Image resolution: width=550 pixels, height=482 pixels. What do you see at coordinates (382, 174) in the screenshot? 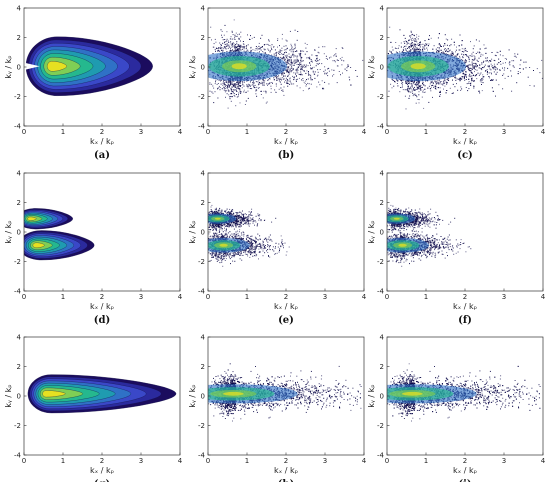
I see `panel-f-ytick-label: 4` at bounding box center [382, 174].